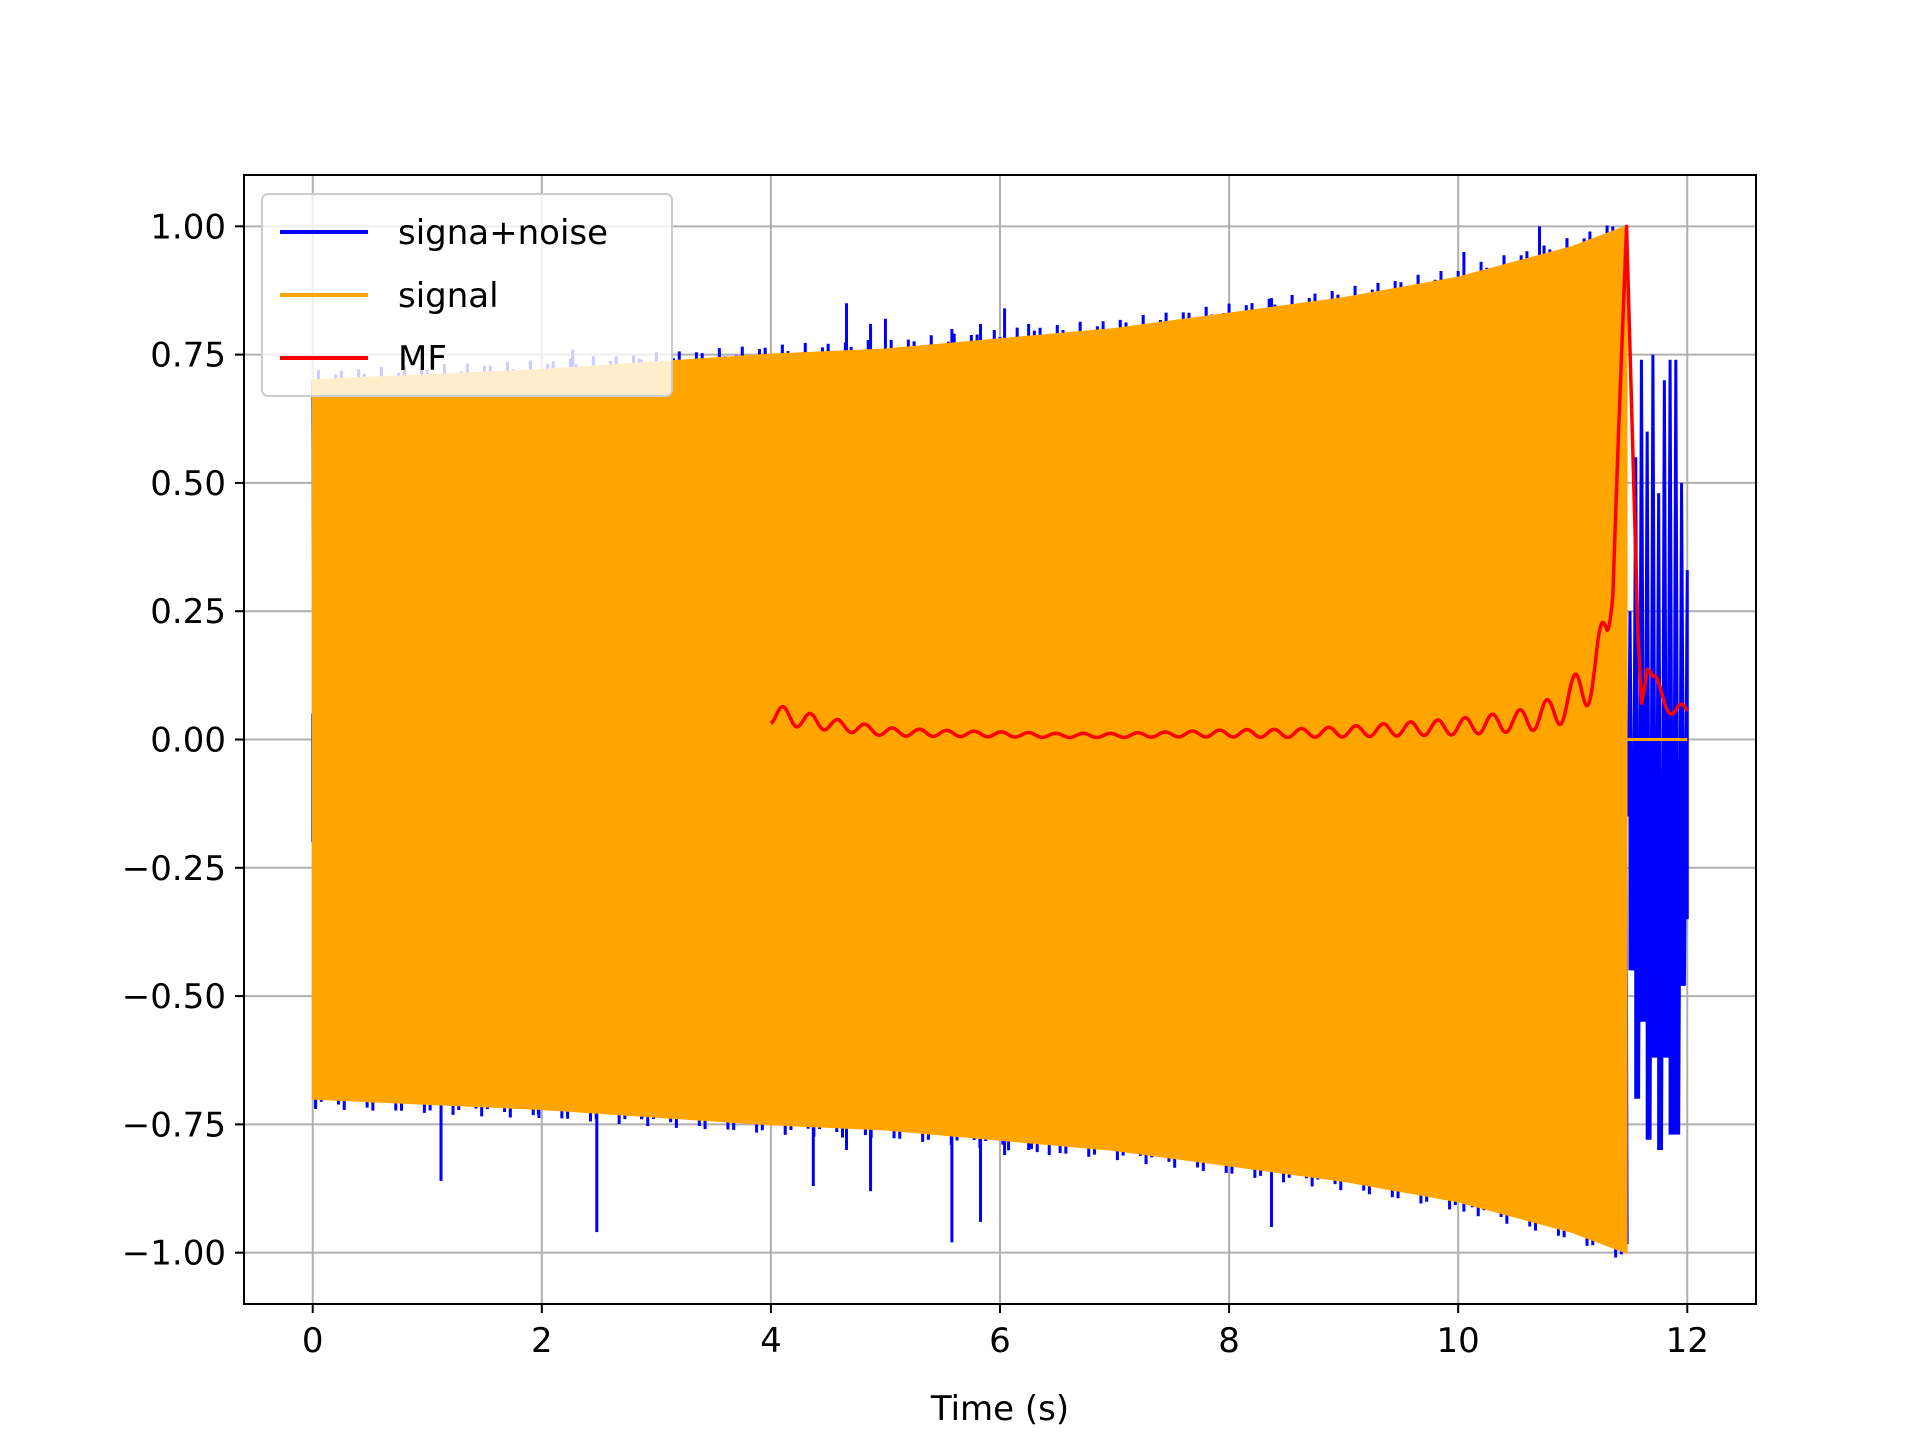 This screenshot has height=1445, width=1920. Describe the element at coordinates (771, 1341) in the screenshot. I see `x-tick-label: 4` at that location.